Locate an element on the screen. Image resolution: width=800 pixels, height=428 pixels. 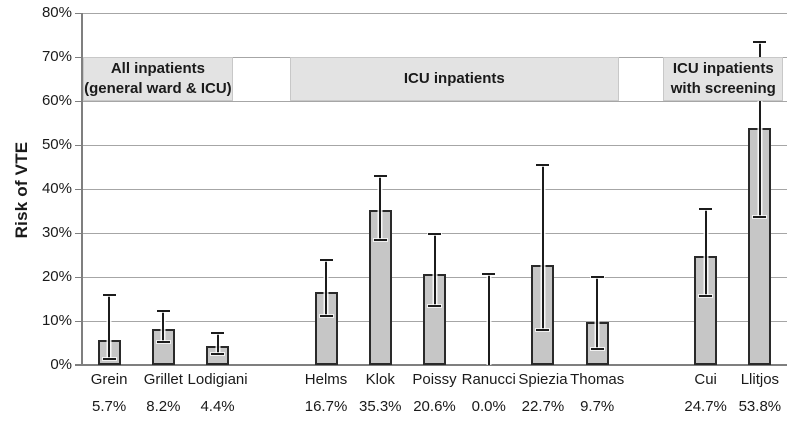
y-tick-label: 70% is located at coordinates (56, 56).